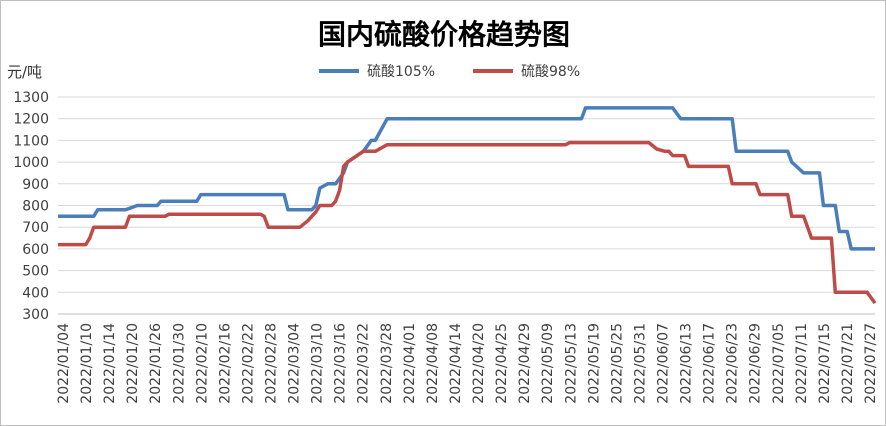 The image size is (886, 426). What do you see at coordinates (64, 363) in the screenshot?
I see `x-tick-label: 2022/01/04` at bounding box center [64, 363].